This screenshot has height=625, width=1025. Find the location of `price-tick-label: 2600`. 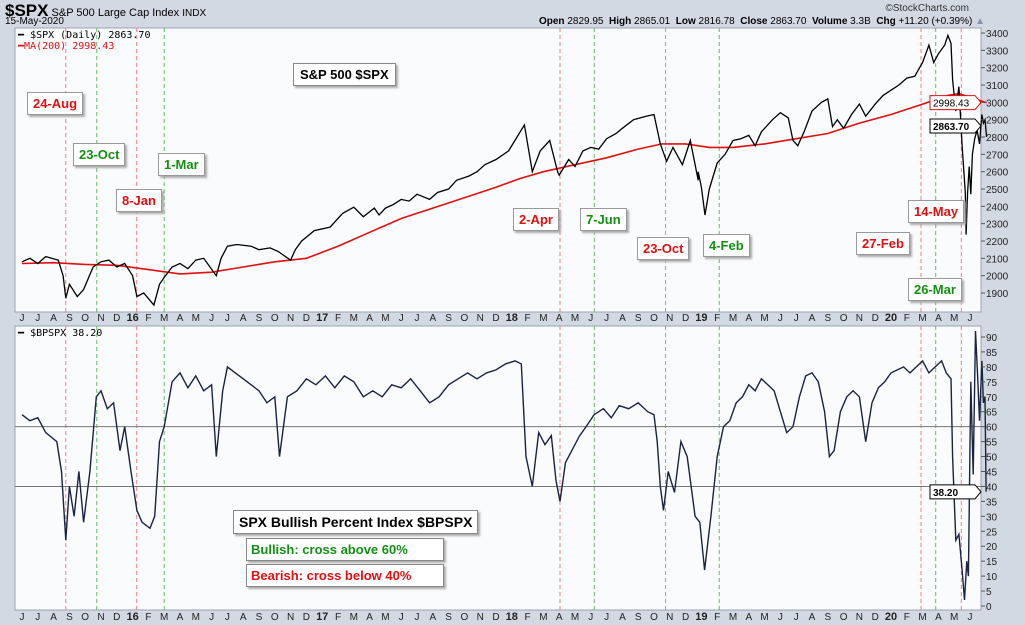

price-tick-label: 2600 is located at coordinates (997, 173).